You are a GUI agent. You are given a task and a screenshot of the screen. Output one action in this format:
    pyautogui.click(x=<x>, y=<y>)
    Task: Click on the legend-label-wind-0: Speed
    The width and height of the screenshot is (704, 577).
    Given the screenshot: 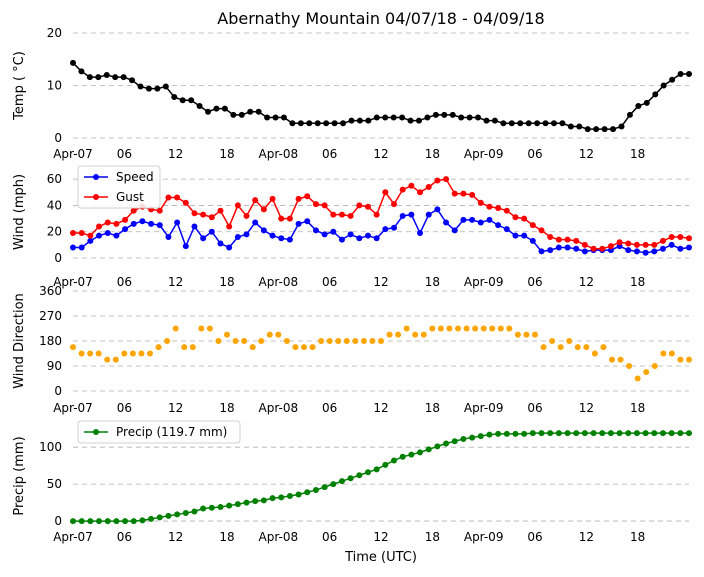 What is the action you would take?
    pyautogui.click(x=135, y=177)
    